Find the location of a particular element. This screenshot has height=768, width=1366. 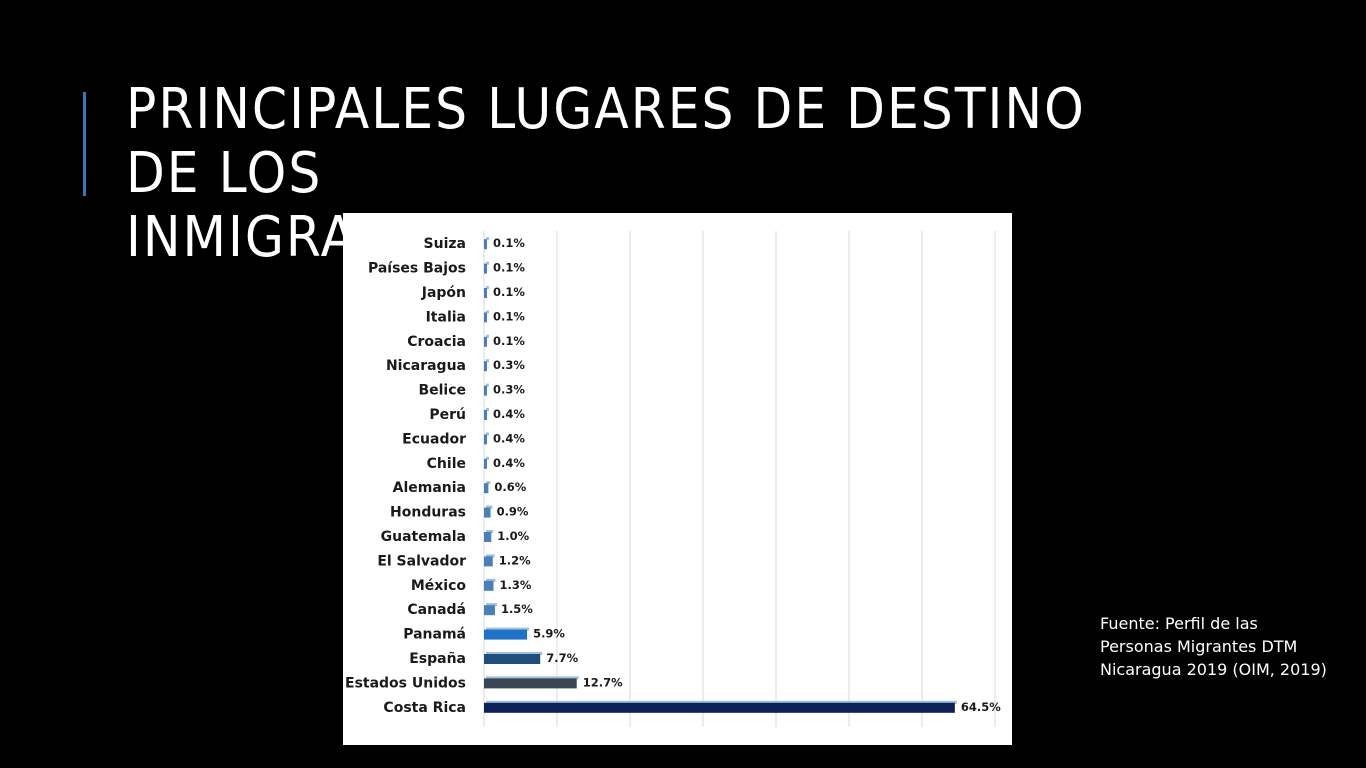

category-label: Honduras is located at coordinates (428, 513).